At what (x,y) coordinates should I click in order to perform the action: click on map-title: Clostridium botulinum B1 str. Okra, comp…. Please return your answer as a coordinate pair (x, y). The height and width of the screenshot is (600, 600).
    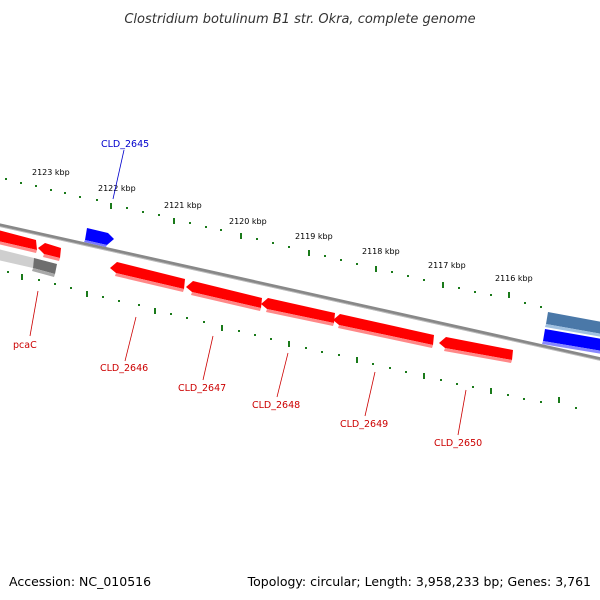
    Looking at the image, I should click on (299, 19).